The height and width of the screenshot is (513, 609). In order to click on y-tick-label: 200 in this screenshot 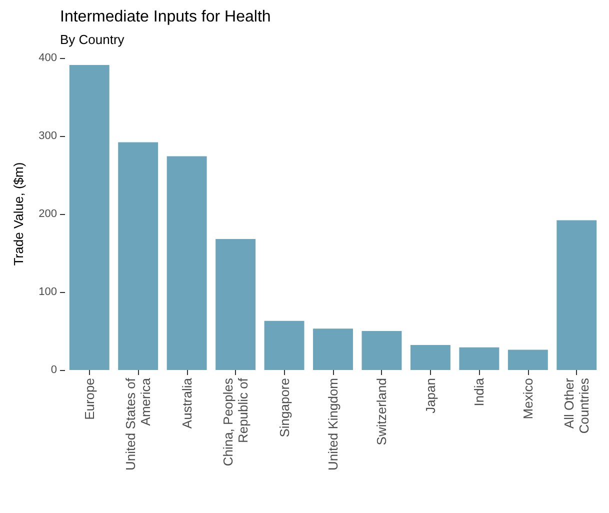, I will do `click(47, 214)`.